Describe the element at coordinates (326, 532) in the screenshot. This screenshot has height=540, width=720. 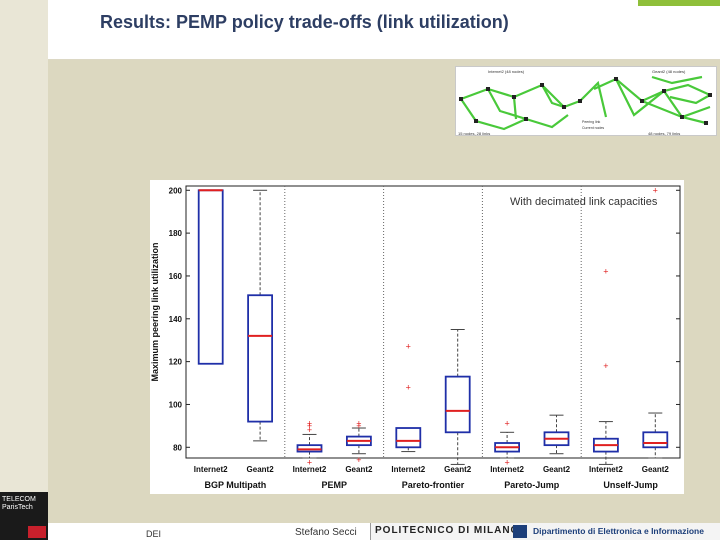
I see `footer-author: Stefano Secci` at that location.